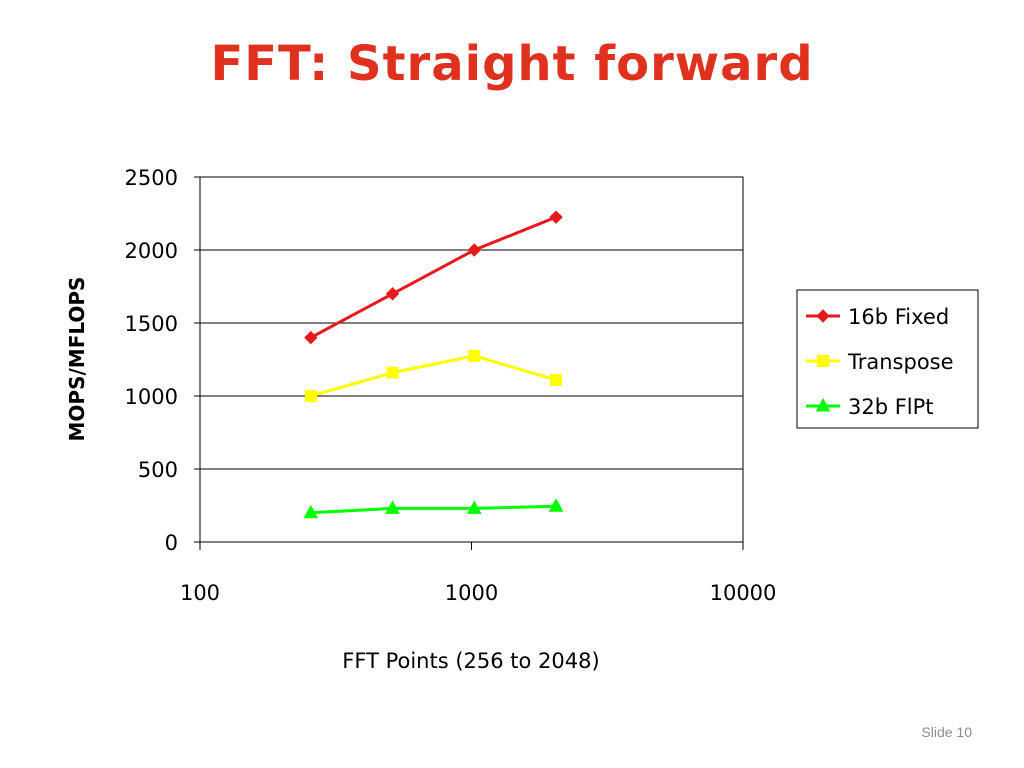 This screenshot has height=768, width=1024. I want to click on y-tick-label: 1000, so click(151, 397).